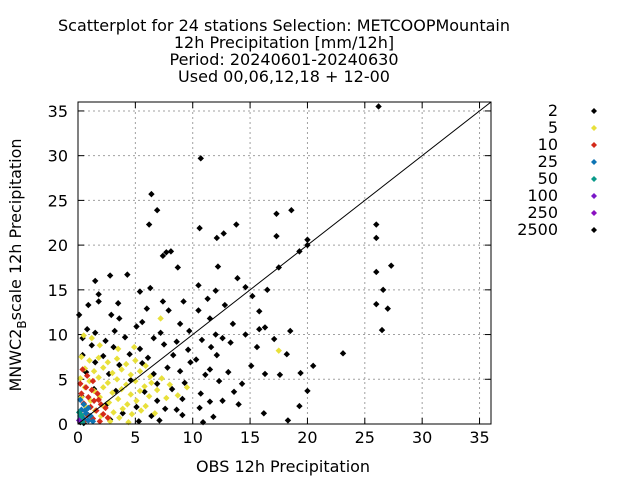 The height and width of the screenshot is (480, 640). Describe the element at coordinates (283, 59) in the screenshot. I see `title-line-3: Period: 20240601-20240630` at that location.